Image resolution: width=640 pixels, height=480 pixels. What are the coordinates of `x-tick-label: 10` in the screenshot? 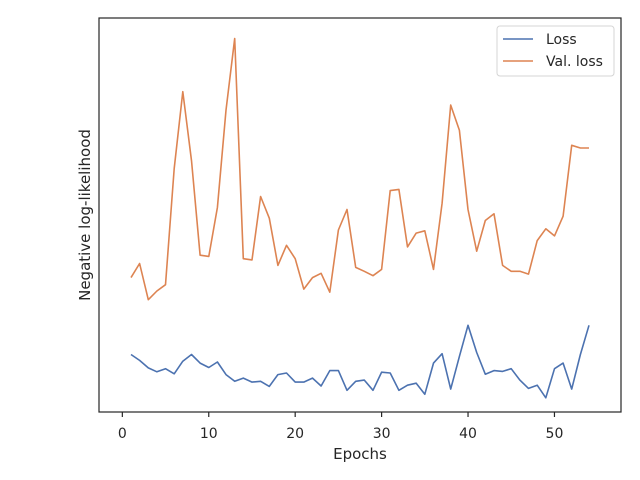 It's located at (209, 434).